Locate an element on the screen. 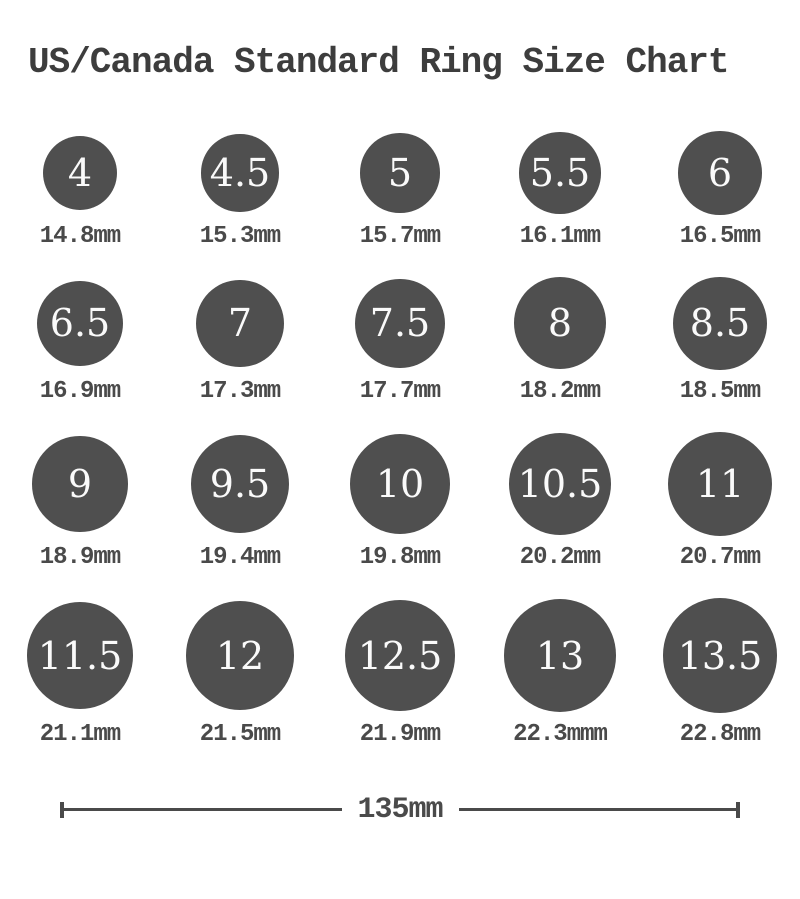 The width and height of the screenshot is (800, 899). scale-bar-label: 135mm is located at coordinates (400, 809).